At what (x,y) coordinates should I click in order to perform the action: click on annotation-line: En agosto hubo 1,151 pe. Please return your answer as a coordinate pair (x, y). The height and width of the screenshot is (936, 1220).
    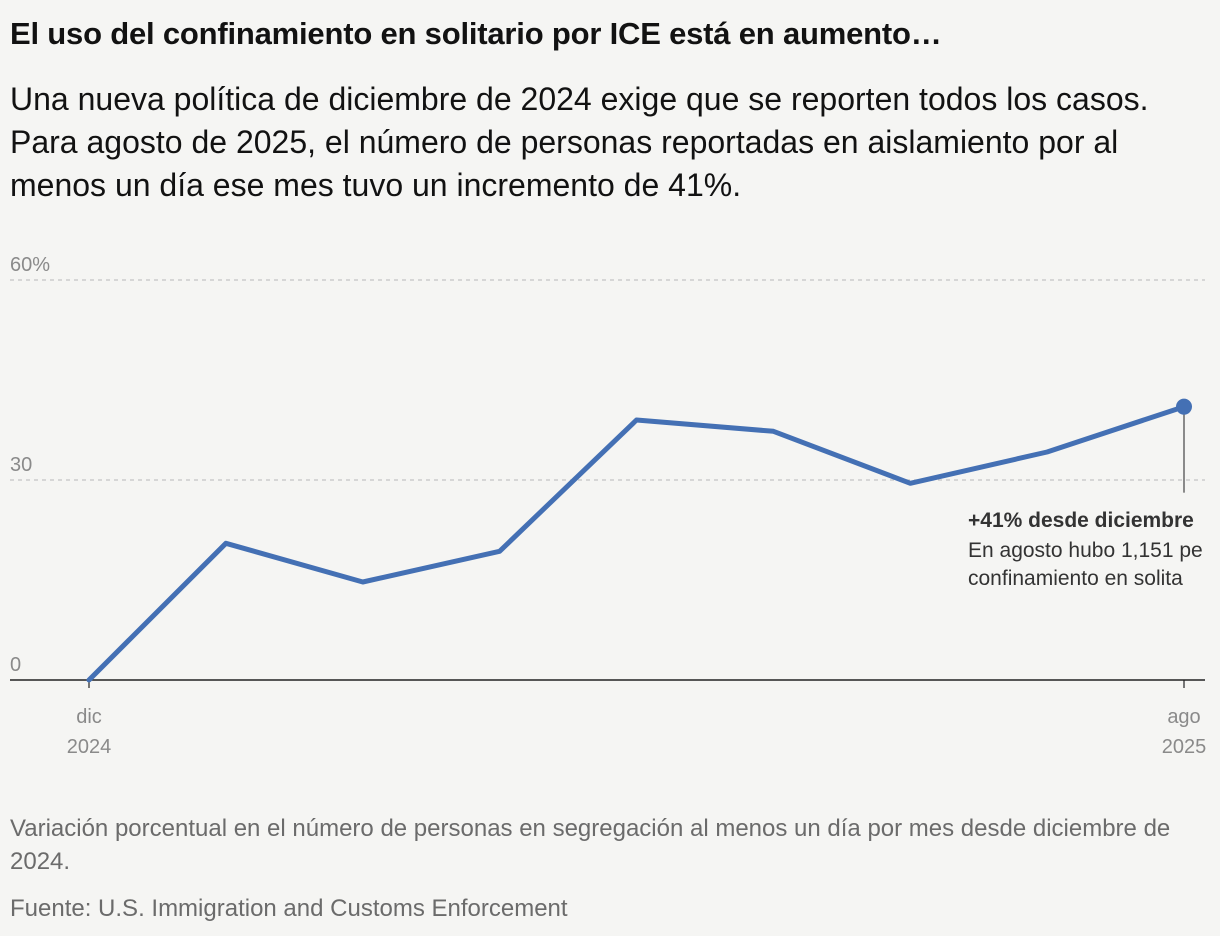
    Looking at the image, I should click on (1085, 550).